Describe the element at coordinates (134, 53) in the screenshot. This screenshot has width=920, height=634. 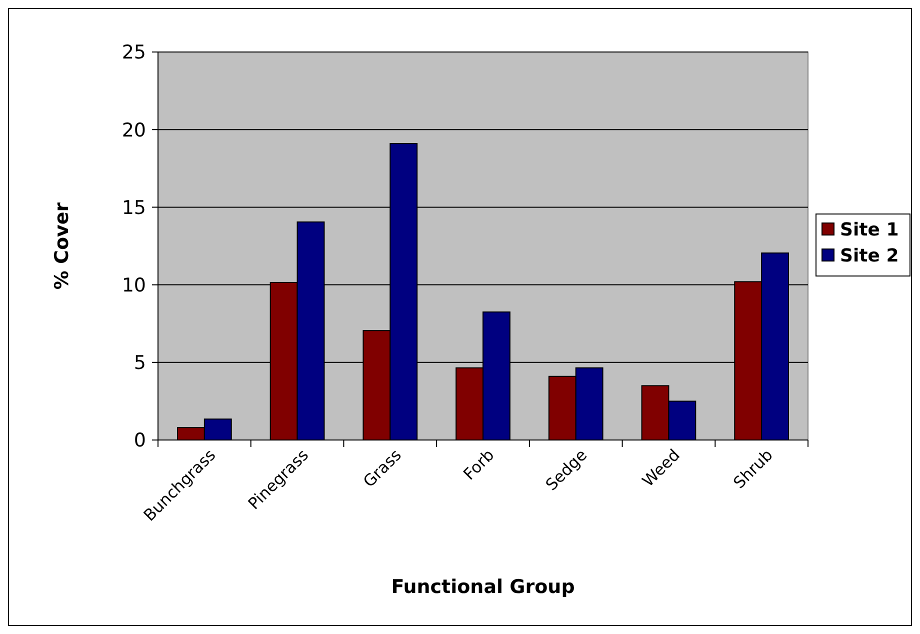
I see `y-tick-label: 25` at that location.